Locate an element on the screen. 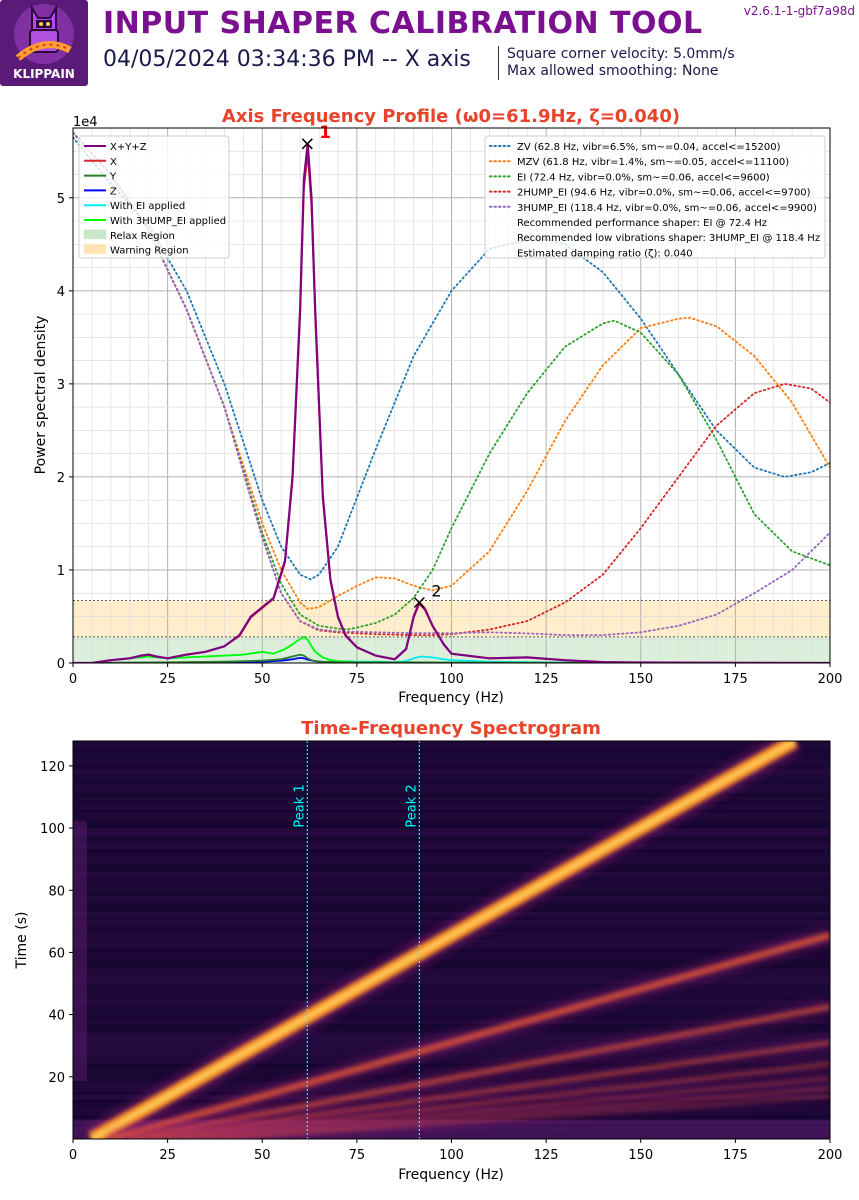 Image resolution: width=859 pixels, height=1200 pixels. legend-entry-right: Estimated damping ratio (ζ): 0.040 is located at coordinates (605, 253).